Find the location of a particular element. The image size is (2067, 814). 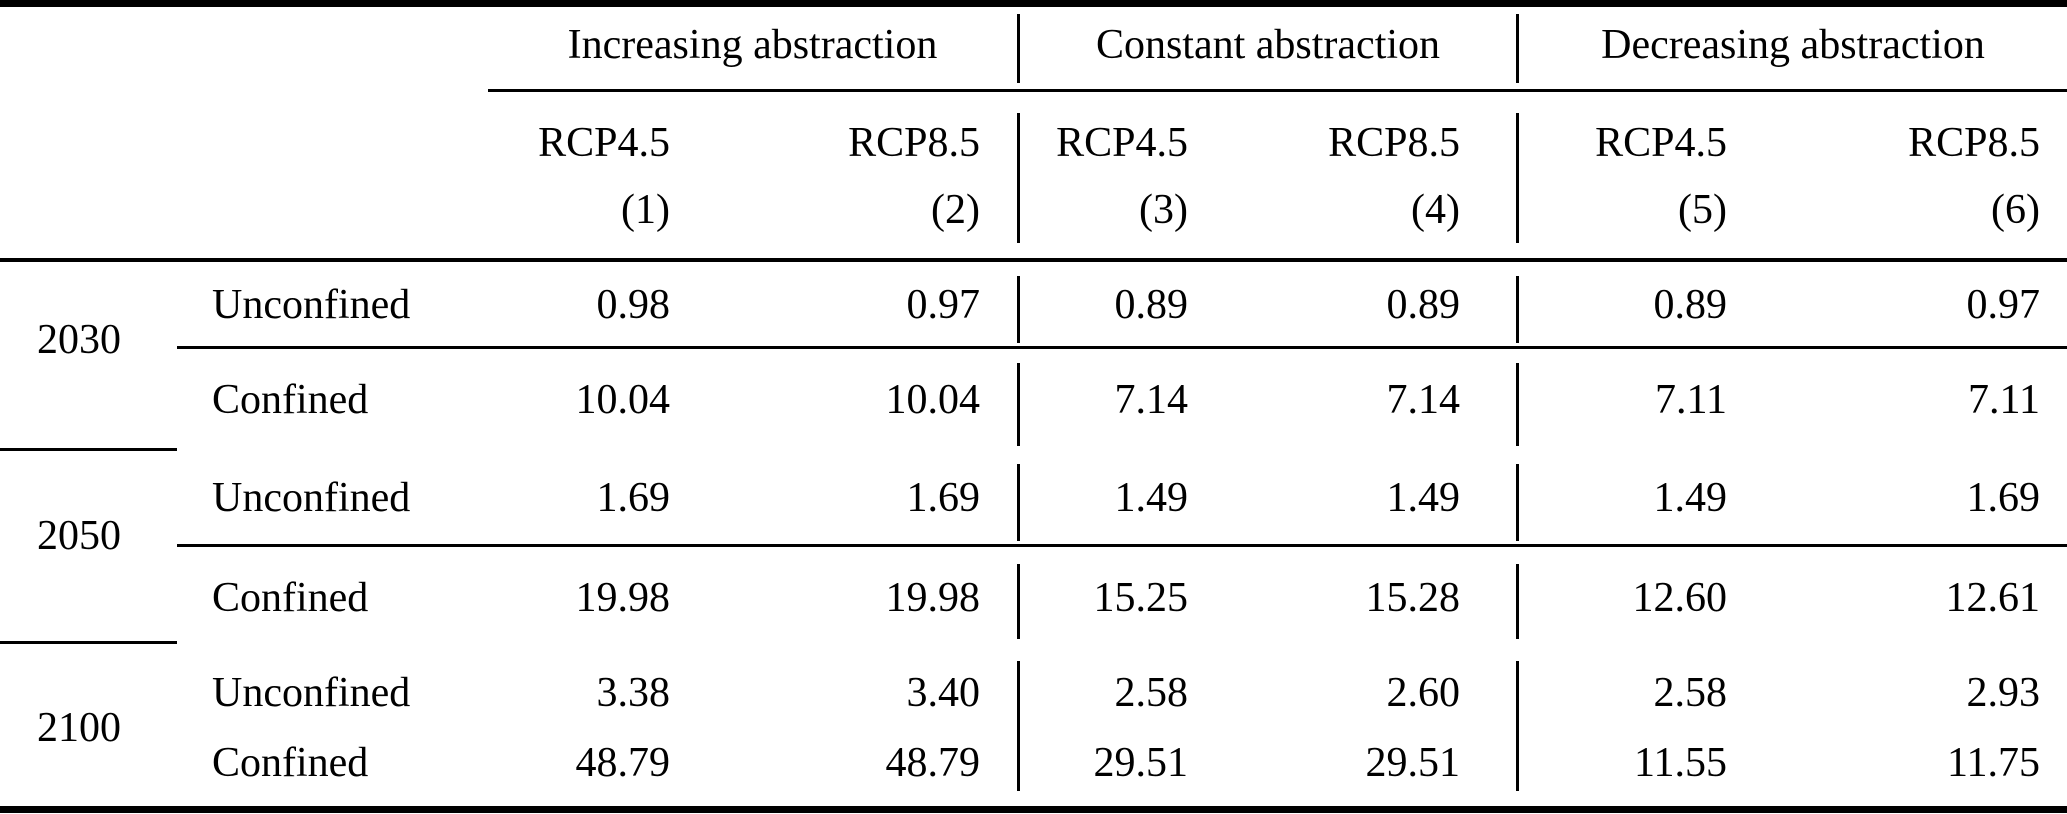

rule-under-group-headers is located at coordinates (1277, 90).